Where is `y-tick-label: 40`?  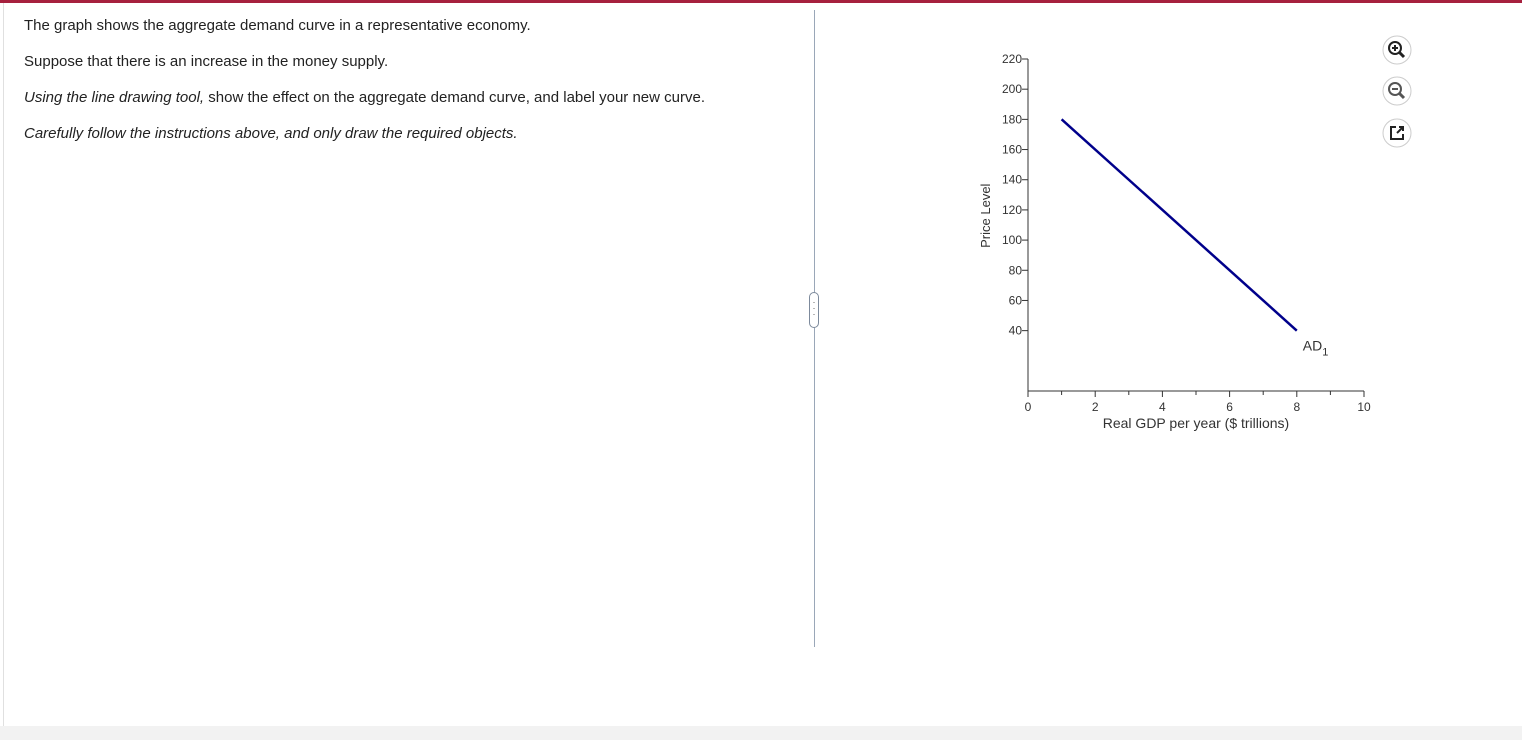
y-tick-label: 40 is located at coordinates (1016, 331).